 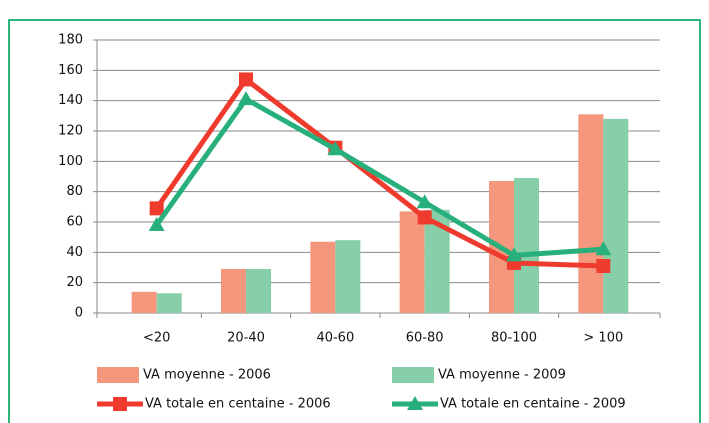 I want to click on x-tick-label: > 100, so click(x=603, y=338).